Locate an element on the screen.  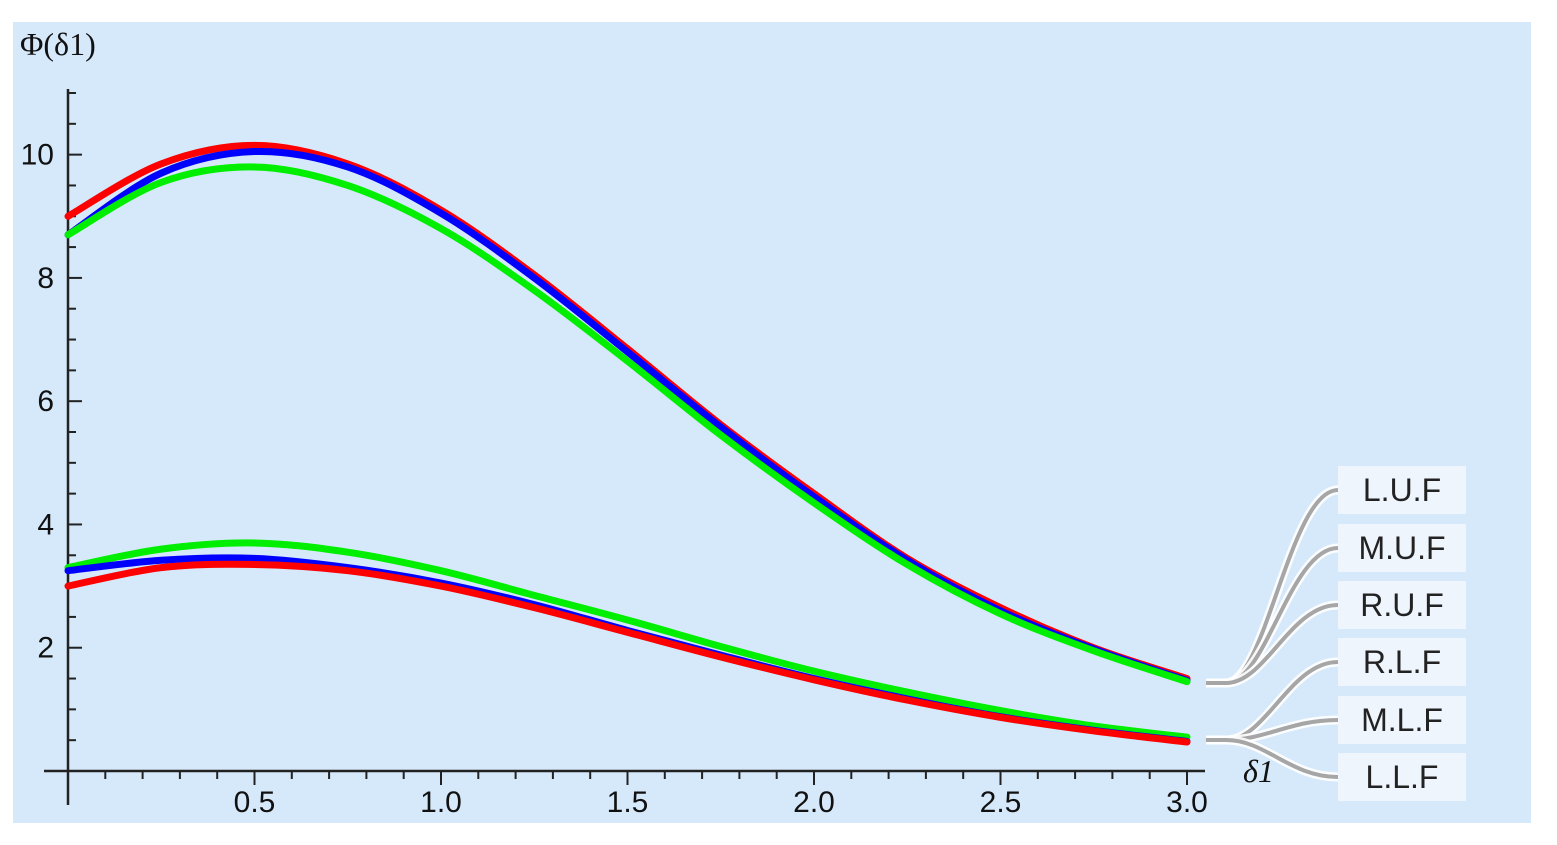
y-tick-label: 8 is located at coordinates (45, 278).